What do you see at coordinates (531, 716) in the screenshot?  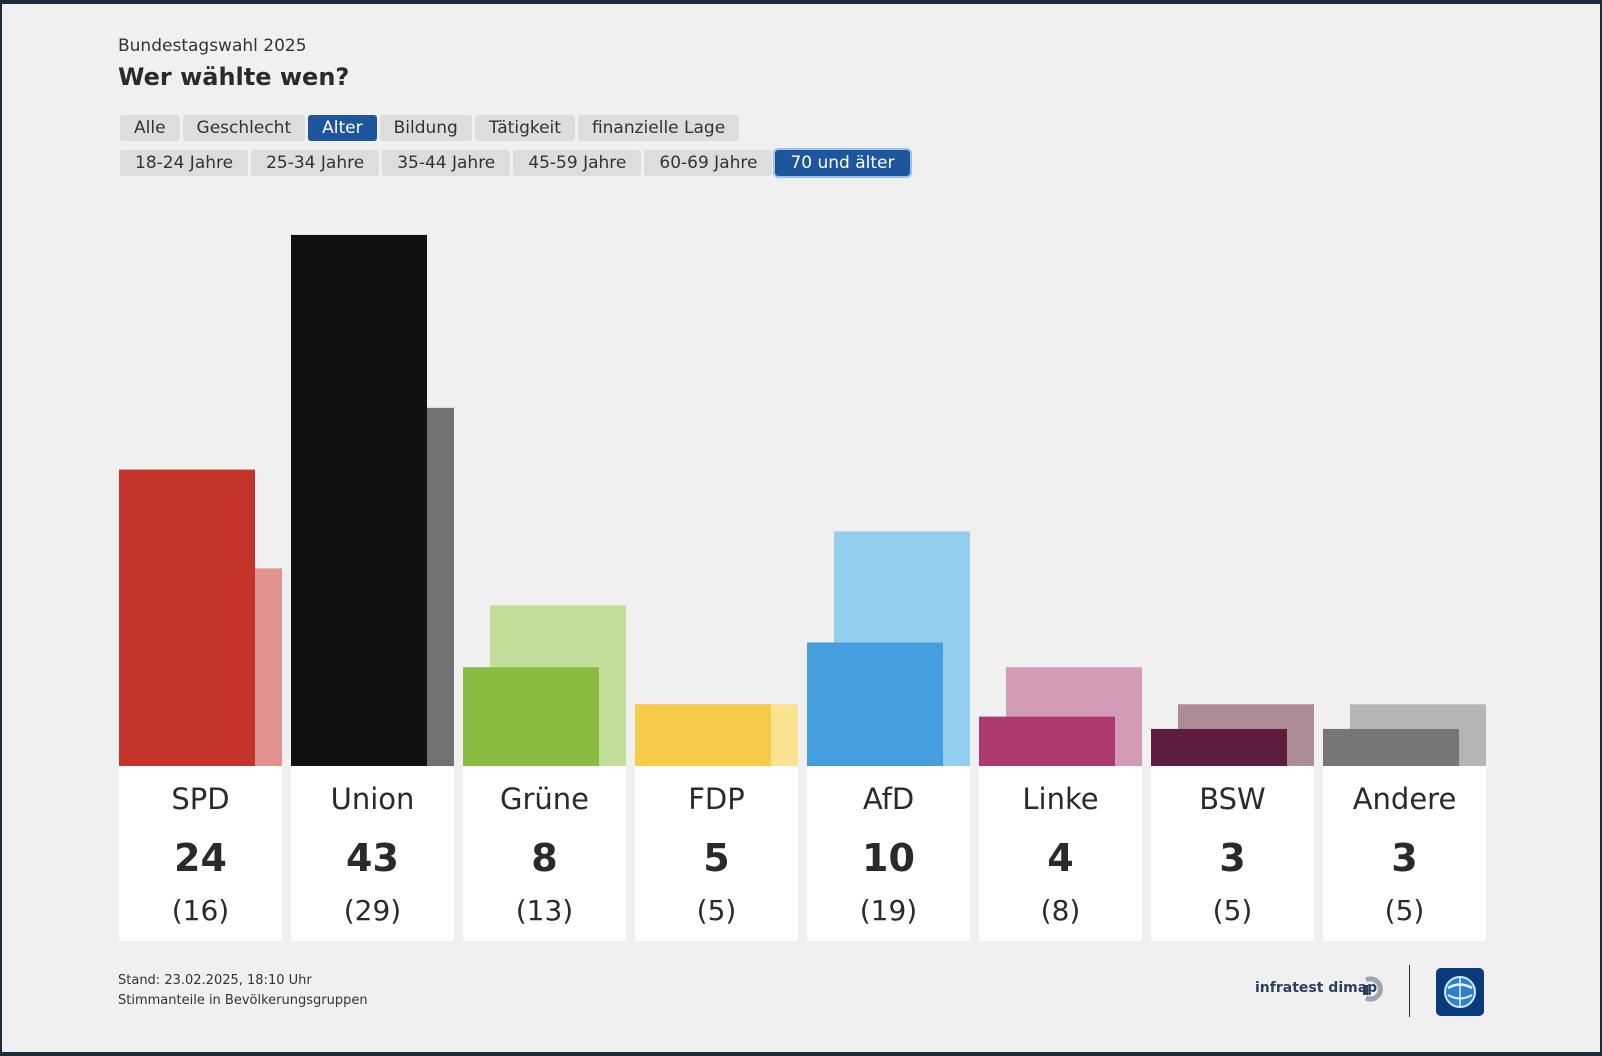 I see `bar-current-grüne` at bounding box center [531, 716].